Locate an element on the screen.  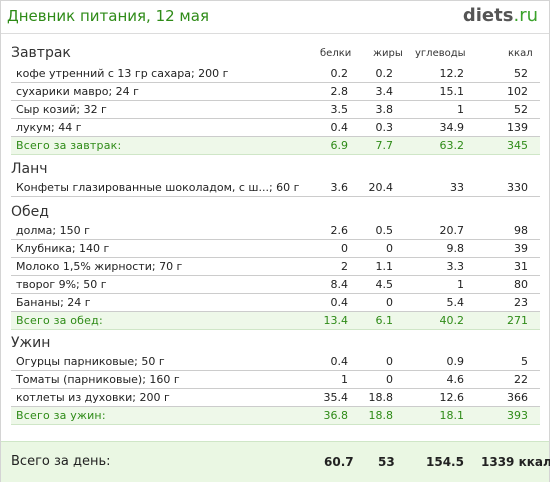
total-label: Всего за обед: is located at coordinates (59, 320).